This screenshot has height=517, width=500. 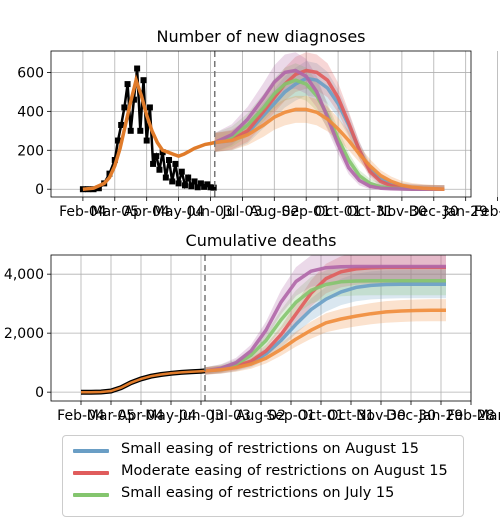 I want to click on legend-label: Small easing of restrictions on July 15, so click(x=258, y=493).